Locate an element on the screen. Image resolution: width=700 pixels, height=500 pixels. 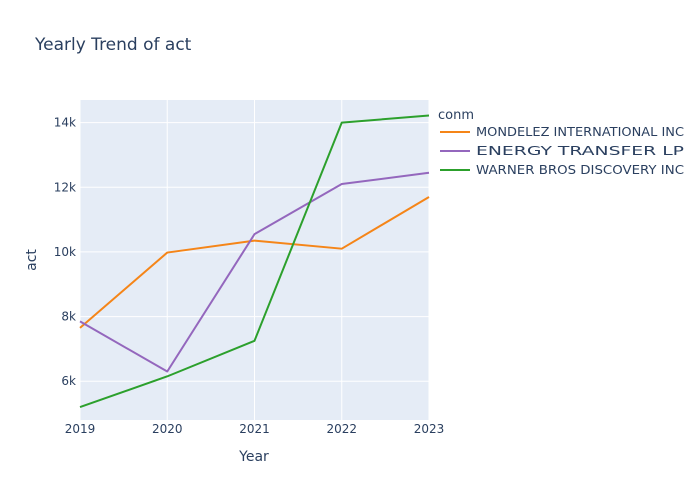
x-tick-label: 2023 is located at coordinates (429, 429).